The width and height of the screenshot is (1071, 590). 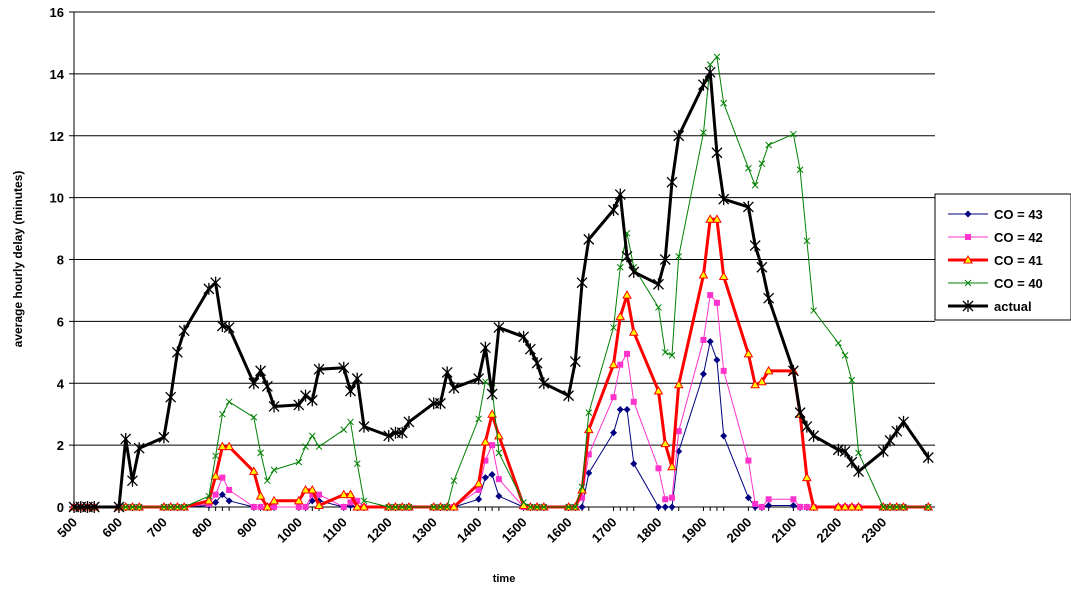 I want to click on x-tick-label: 1300, so click(x=424, y=530).